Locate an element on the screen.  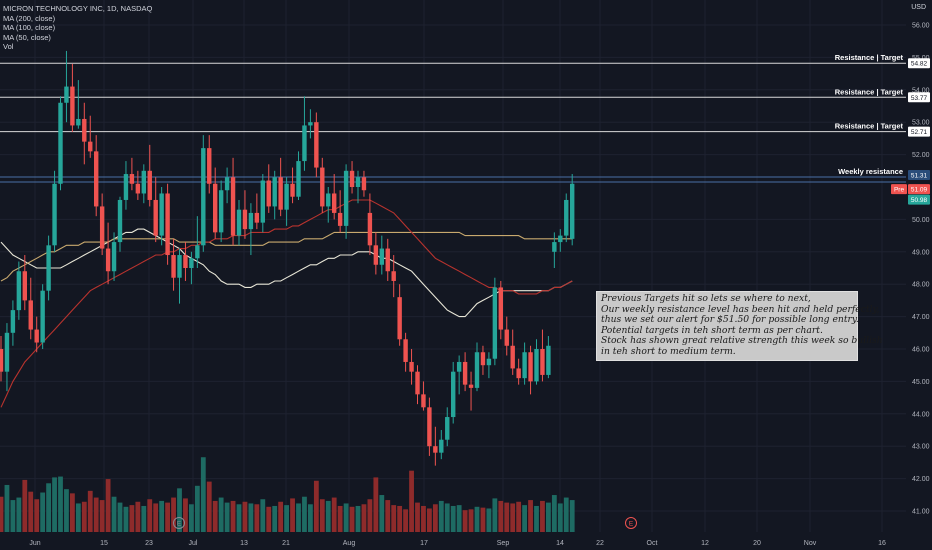
time-axis: Jun 15 23 Jul 13 21 Aug 17 Sep 14 22 Oct 12 20 Nov 16 E E is located at coordinates (457, 532).